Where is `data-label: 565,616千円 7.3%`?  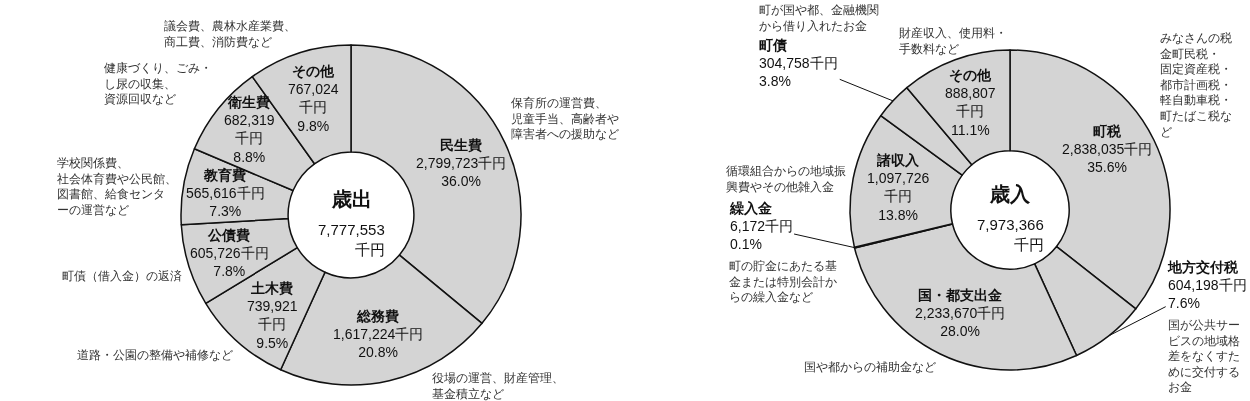
data-label: 565,616千円 7.3% is located at coordinates (225, 202).